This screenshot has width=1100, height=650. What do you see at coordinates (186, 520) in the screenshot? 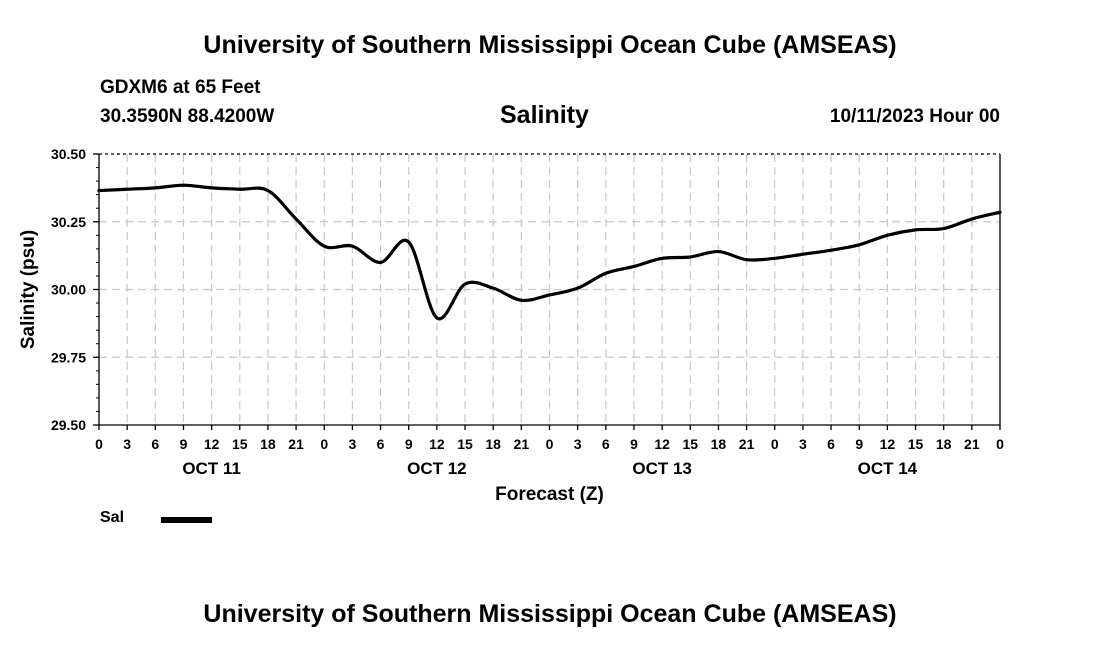
I see `legend-swatch` at bounding box center [186, 520].